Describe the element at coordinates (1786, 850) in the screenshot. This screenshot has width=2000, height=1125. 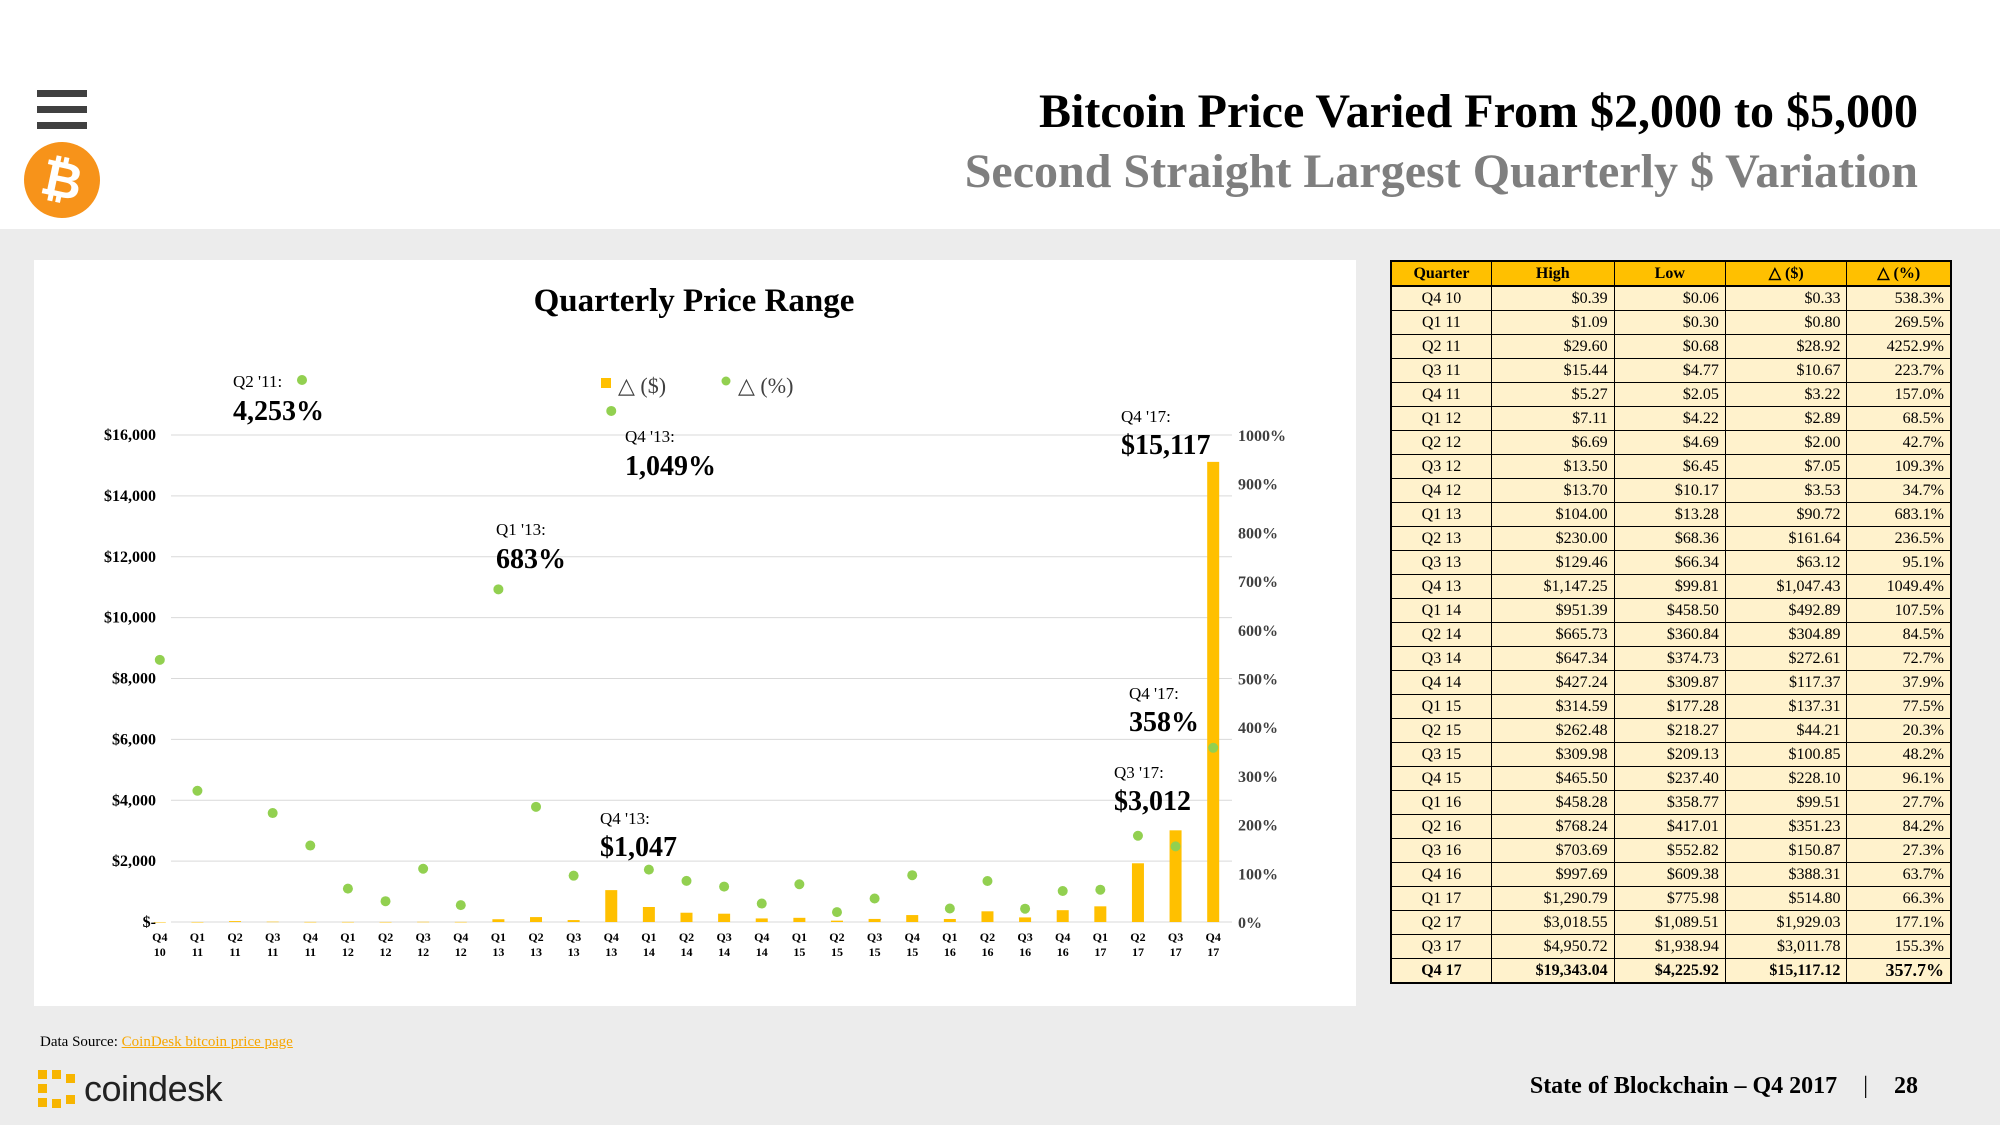
I see `table-cell: $150.87` at that location.